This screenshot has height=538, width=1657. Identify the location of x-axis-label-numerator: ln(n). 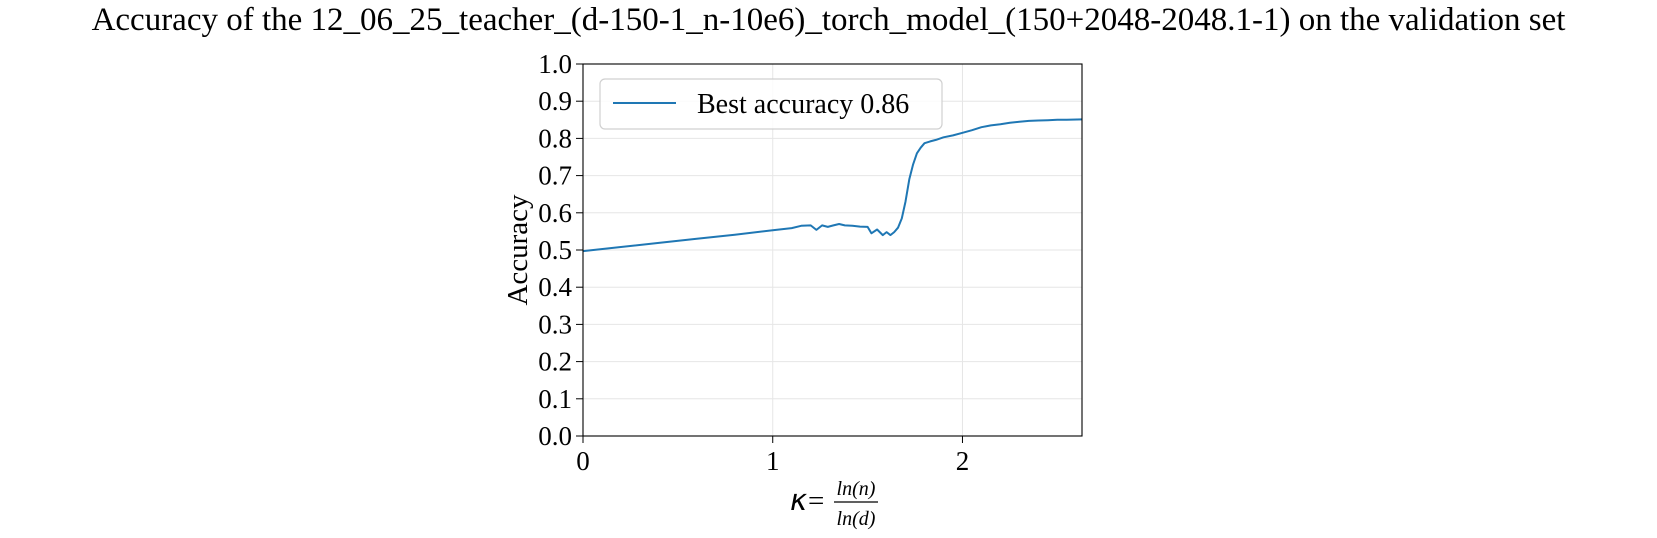
(856, 489).